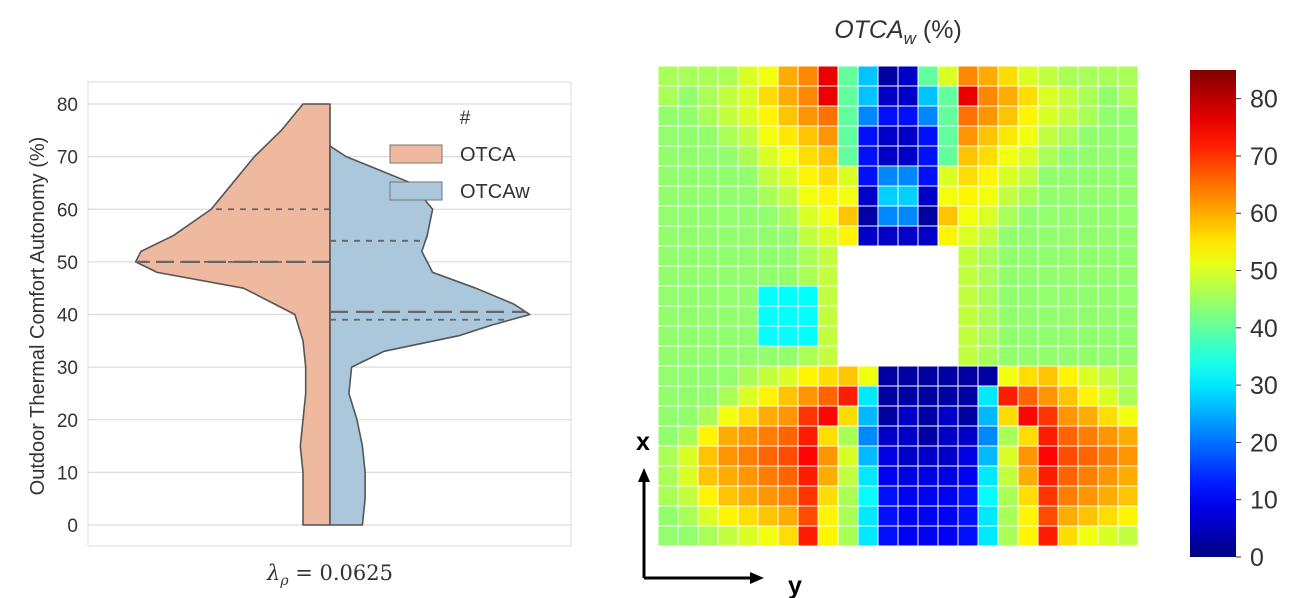  I want to click on colorbar-tick-label: 40, so click(1264, 329).